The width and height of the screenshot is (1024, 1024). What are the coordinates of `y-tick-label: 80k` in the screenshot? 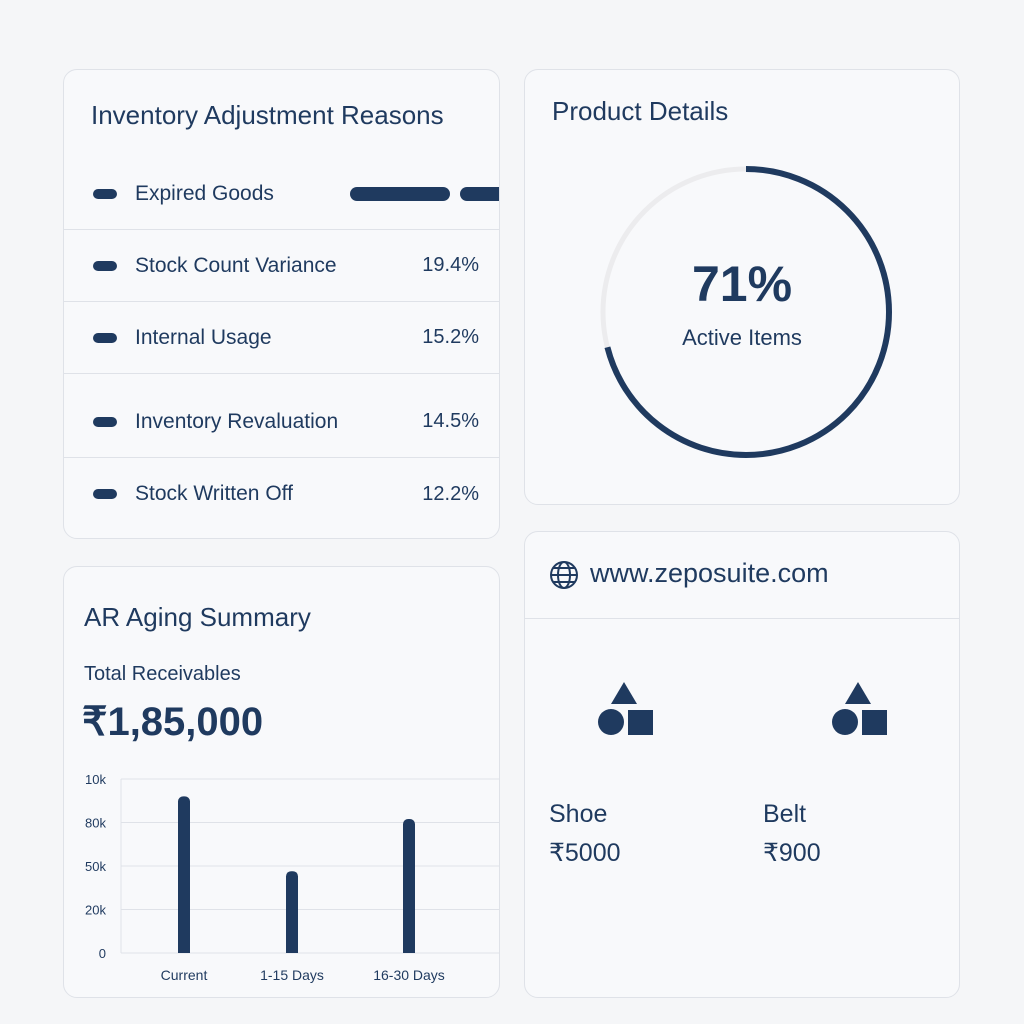 It's located at (95, 823).